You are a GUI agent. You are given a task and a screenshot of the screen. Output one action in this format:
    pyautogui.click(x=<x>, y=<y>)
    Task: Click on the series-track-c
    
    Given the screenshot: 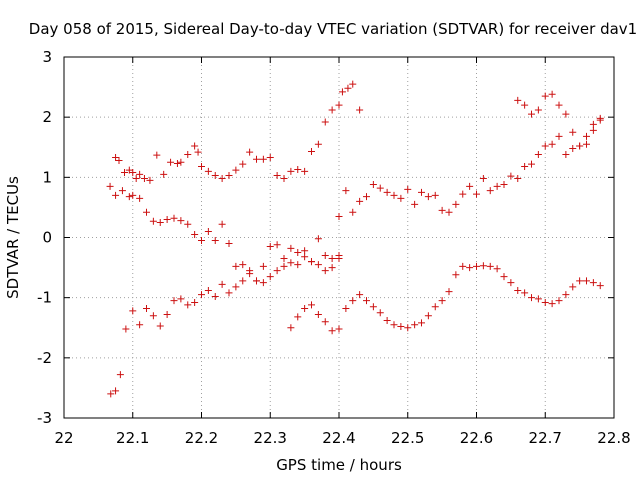 What is the action you would take?
    pyautogui.click(x=225, y=325)
    